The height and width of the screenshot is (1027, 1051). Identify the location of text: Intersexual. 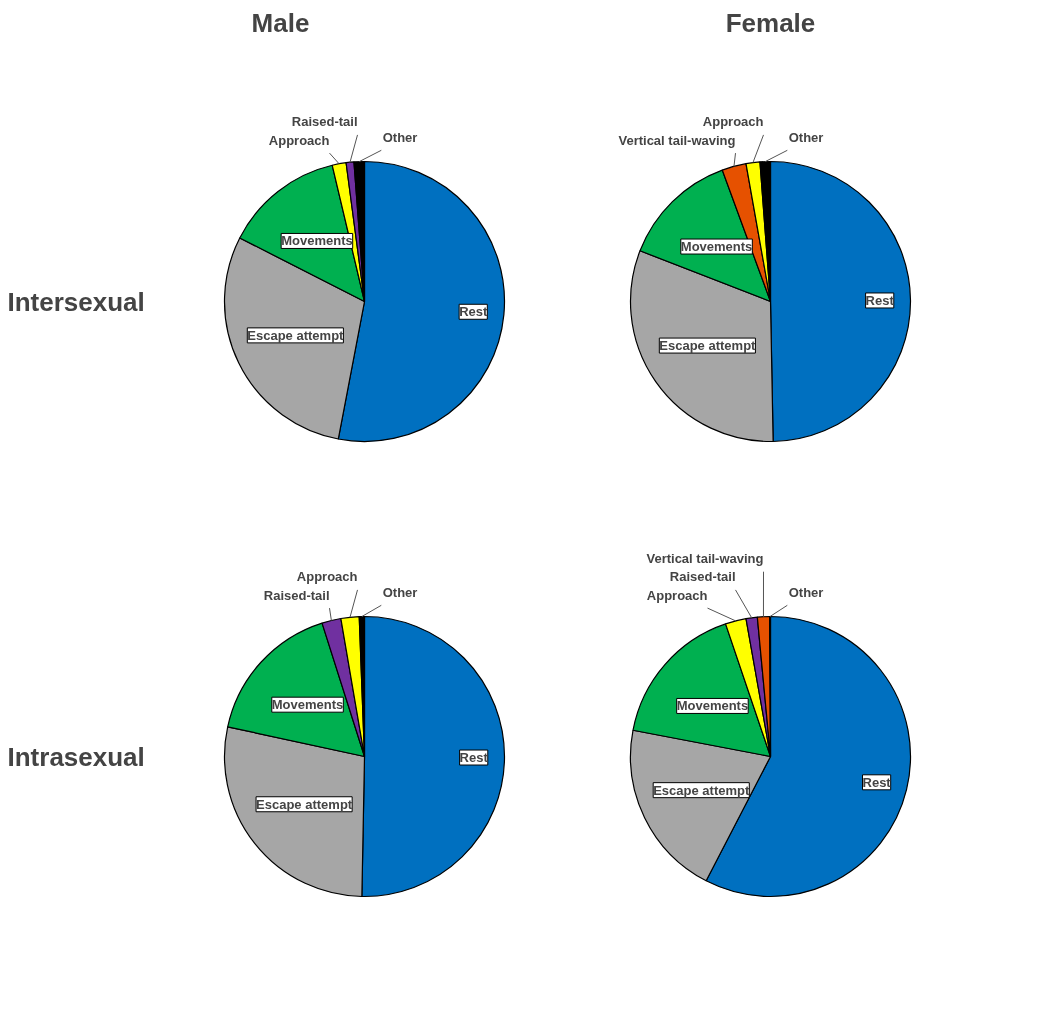
(76, 301).